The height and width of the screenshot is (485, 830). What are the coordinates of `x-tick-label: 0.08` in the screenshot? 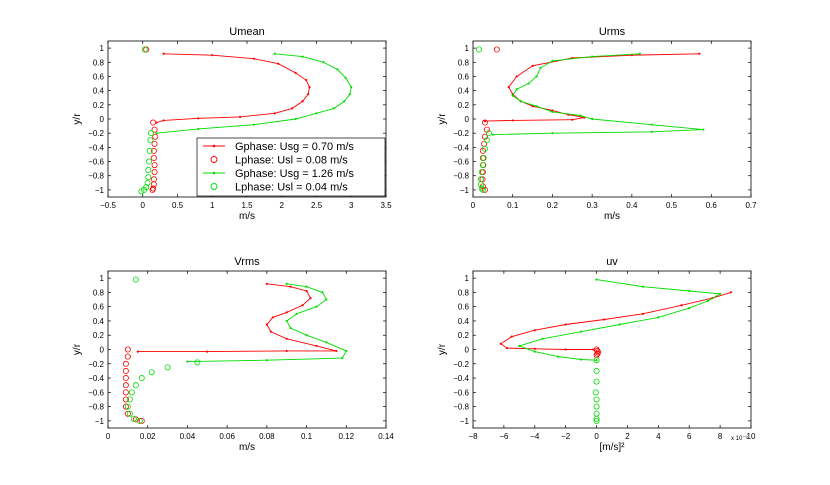 It's located at (267, 436).